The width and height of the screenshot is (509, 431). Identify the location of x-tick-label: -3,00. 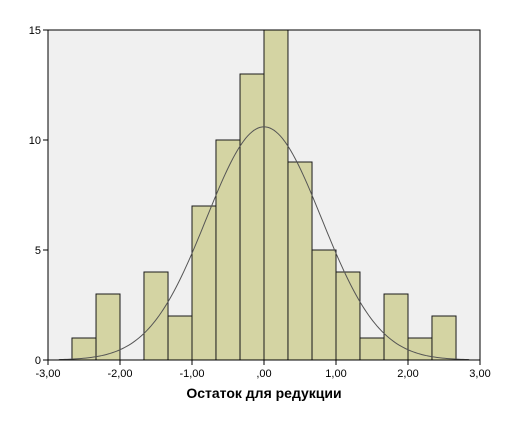
(47, 374).